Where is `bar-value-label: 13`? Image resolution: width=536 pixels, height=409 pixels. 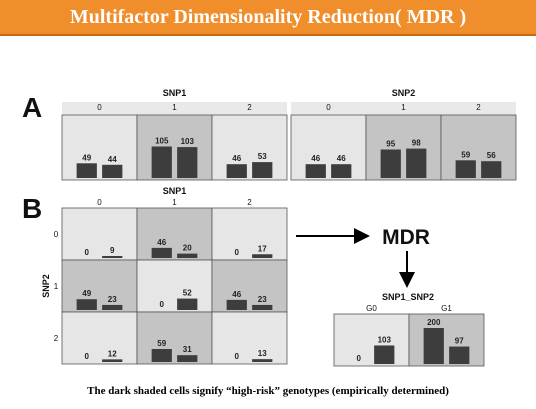 bar-value-label: 13 is located at coordinates (262, 353).